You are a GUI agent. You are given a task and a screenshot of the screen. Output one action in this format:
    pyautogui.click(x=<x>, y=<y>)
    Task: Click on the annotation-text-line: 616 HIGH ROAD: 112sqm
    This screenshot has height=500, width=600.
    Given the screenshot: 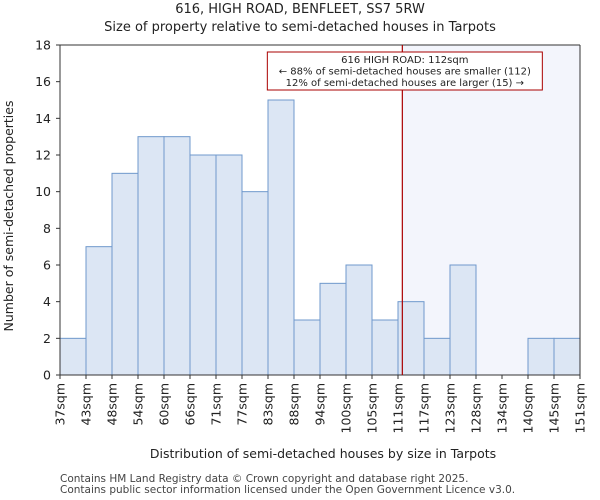 What is the action you would take?
    pyautogui.click(x=404, y=60)
    